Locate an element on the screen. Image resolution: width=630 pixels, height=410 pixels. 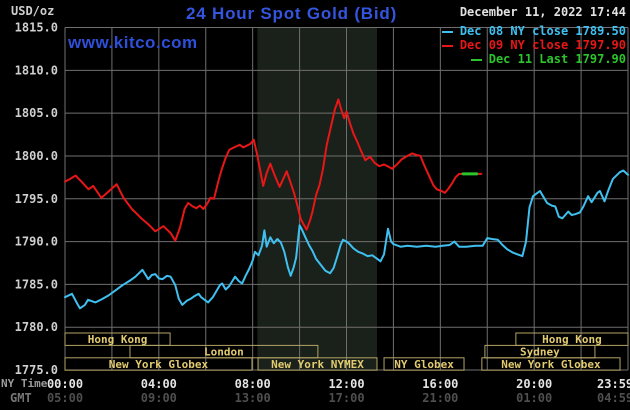
session-label: NY Globex is located at coordinates (424, 364).